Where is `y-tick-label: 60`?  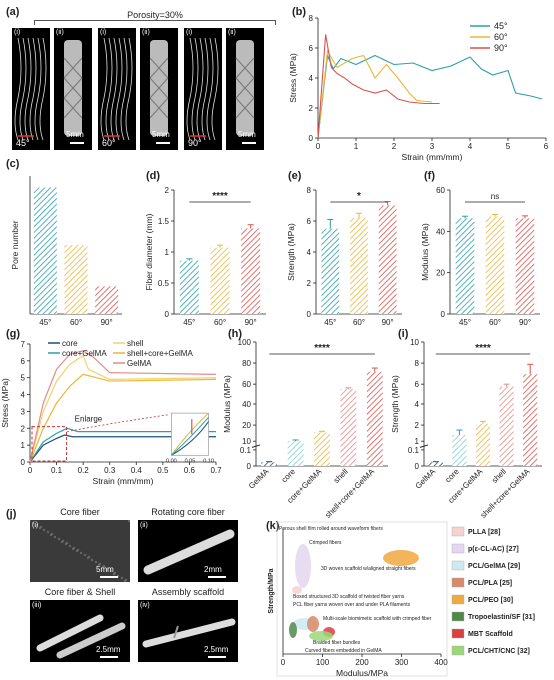 y-tick-label: 60 is located at coordinates (246, 384).